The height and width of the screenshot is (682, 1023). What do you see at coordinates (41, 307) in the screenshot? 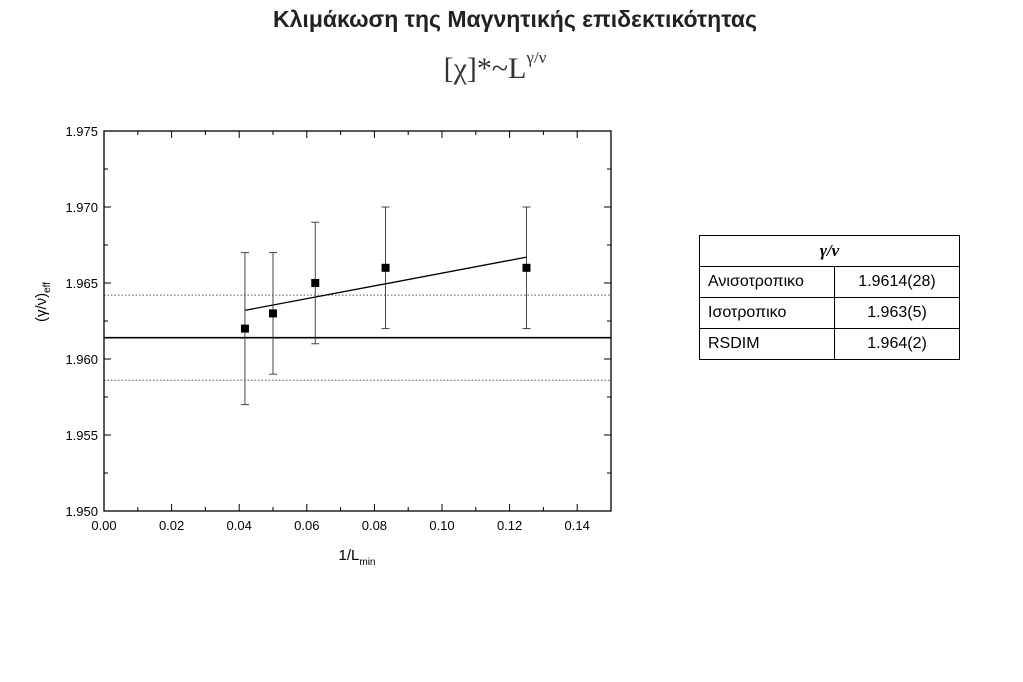
I see `y-axis-label-main: (γ/ν)` at bounding box center [41, 307].